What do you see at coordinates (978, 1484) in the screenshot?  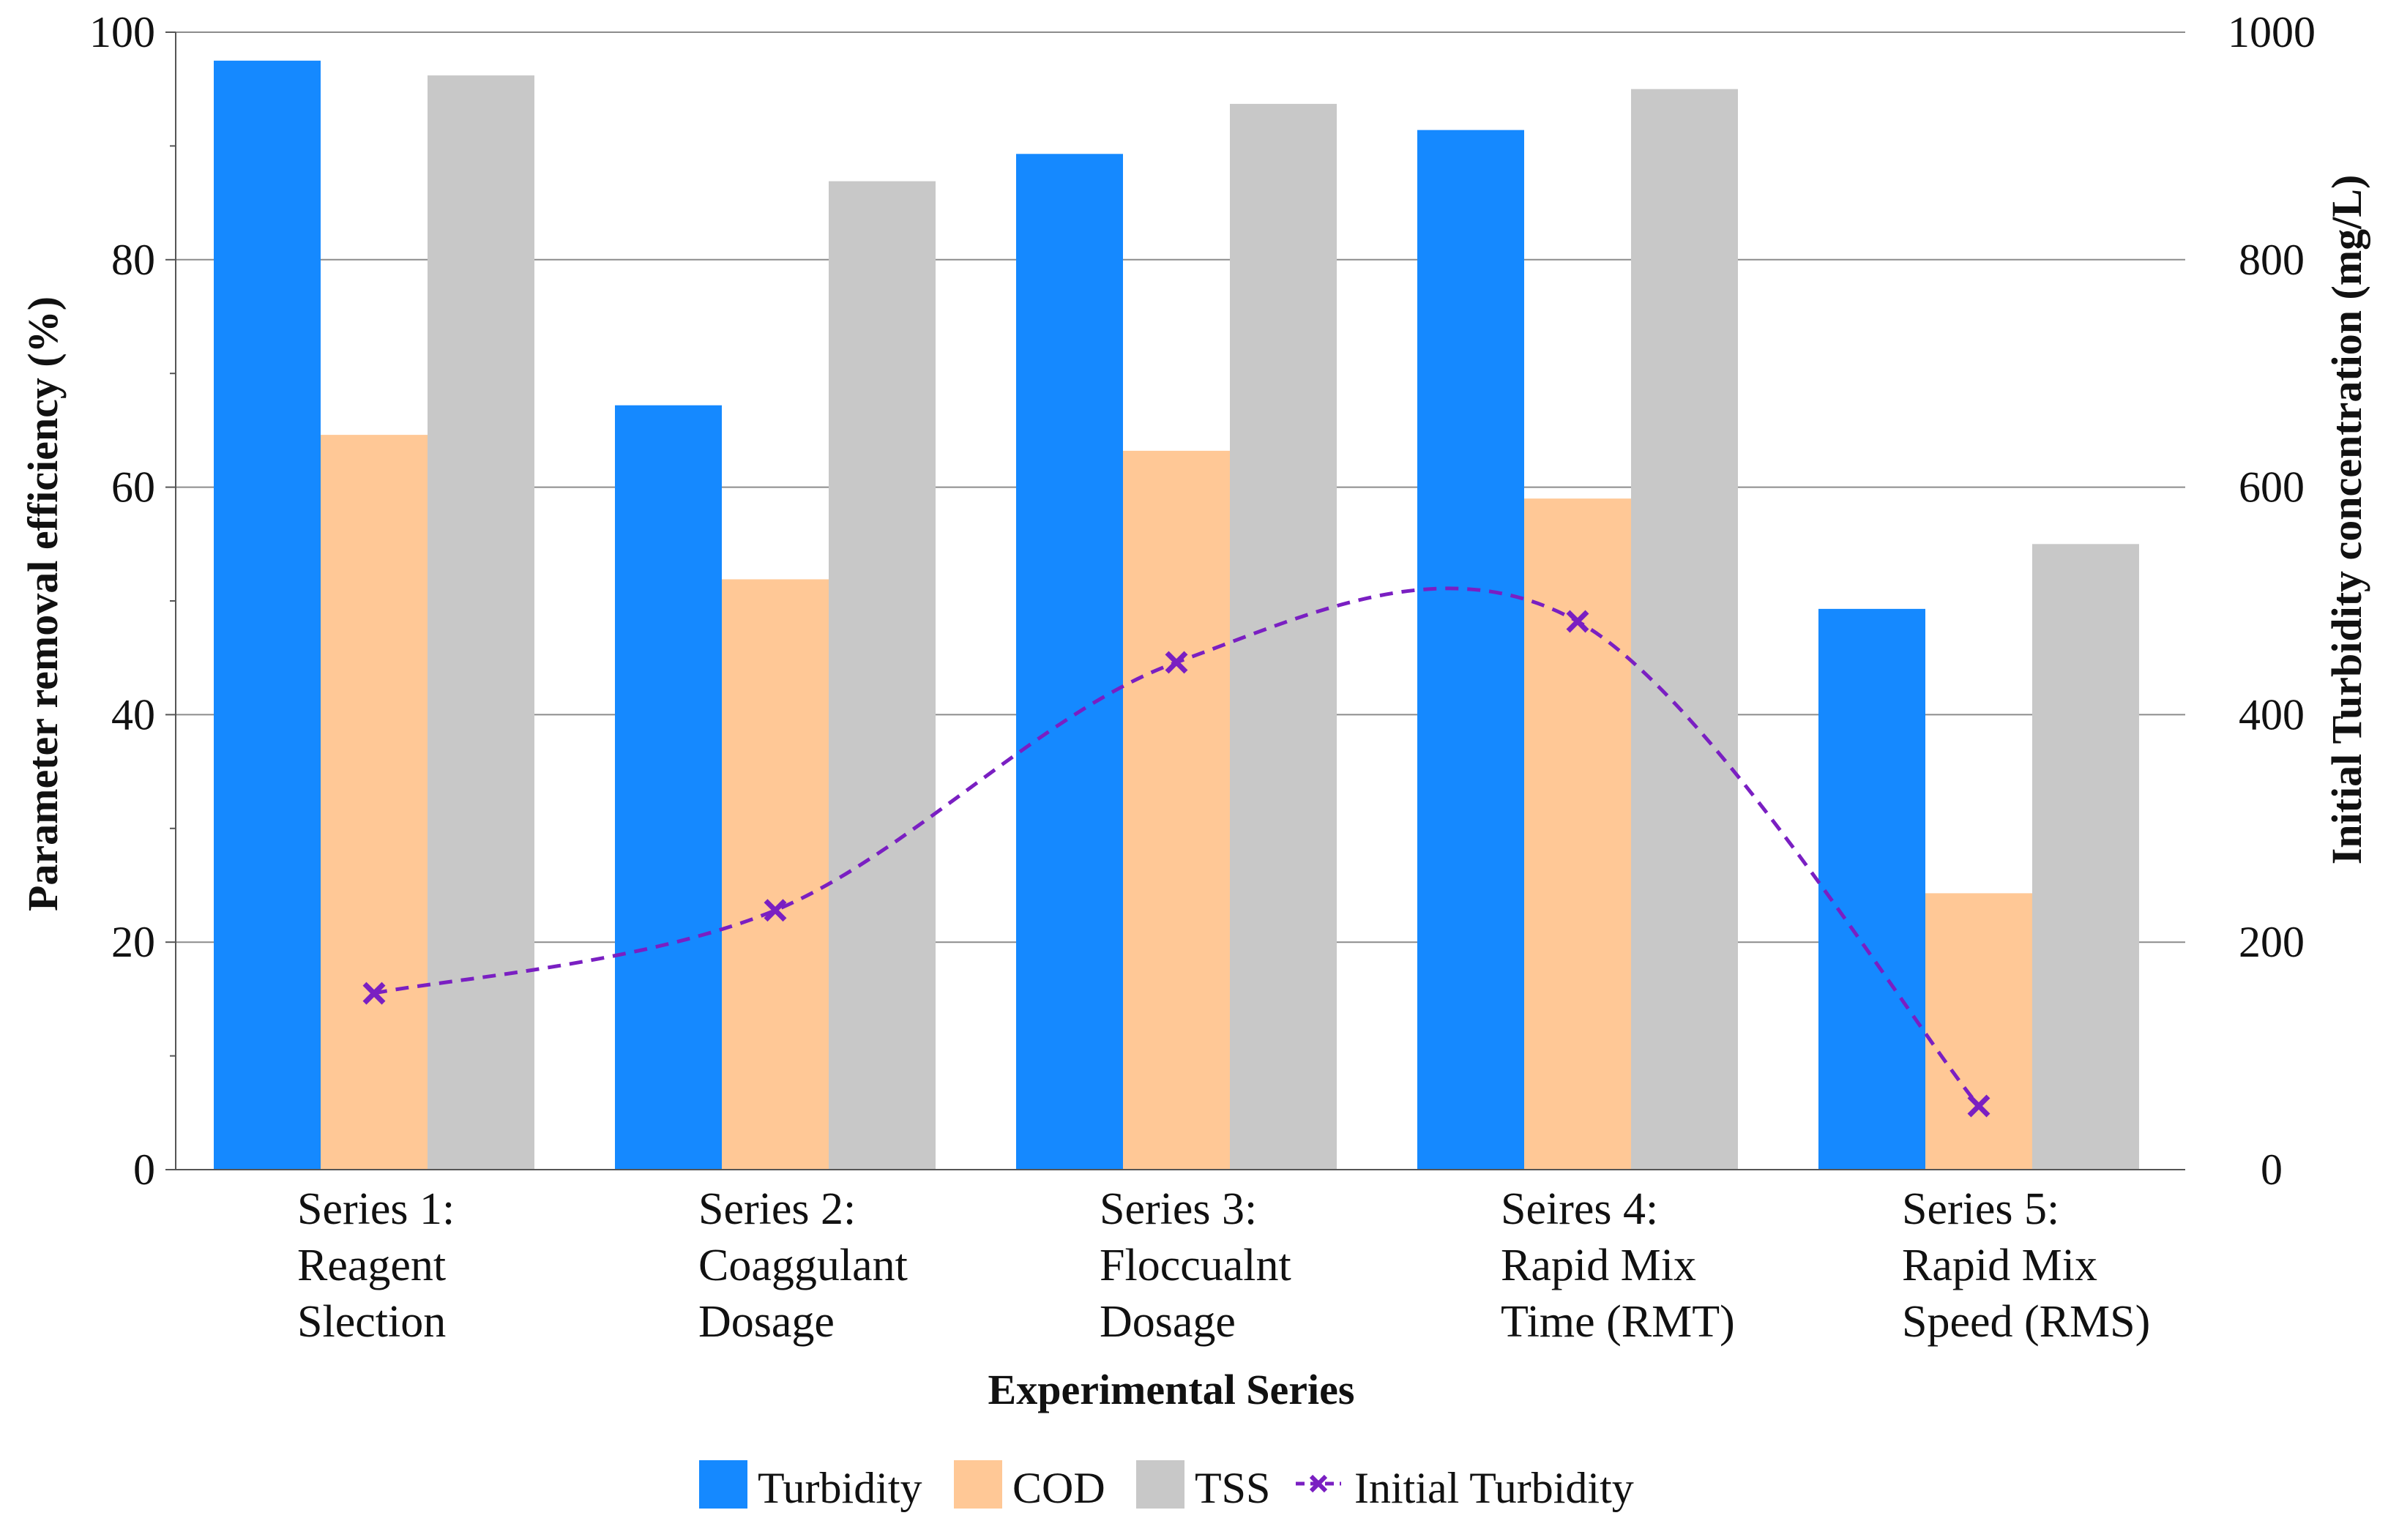 I see `legend-cod-swatch` at bounding box center [978, 1484].